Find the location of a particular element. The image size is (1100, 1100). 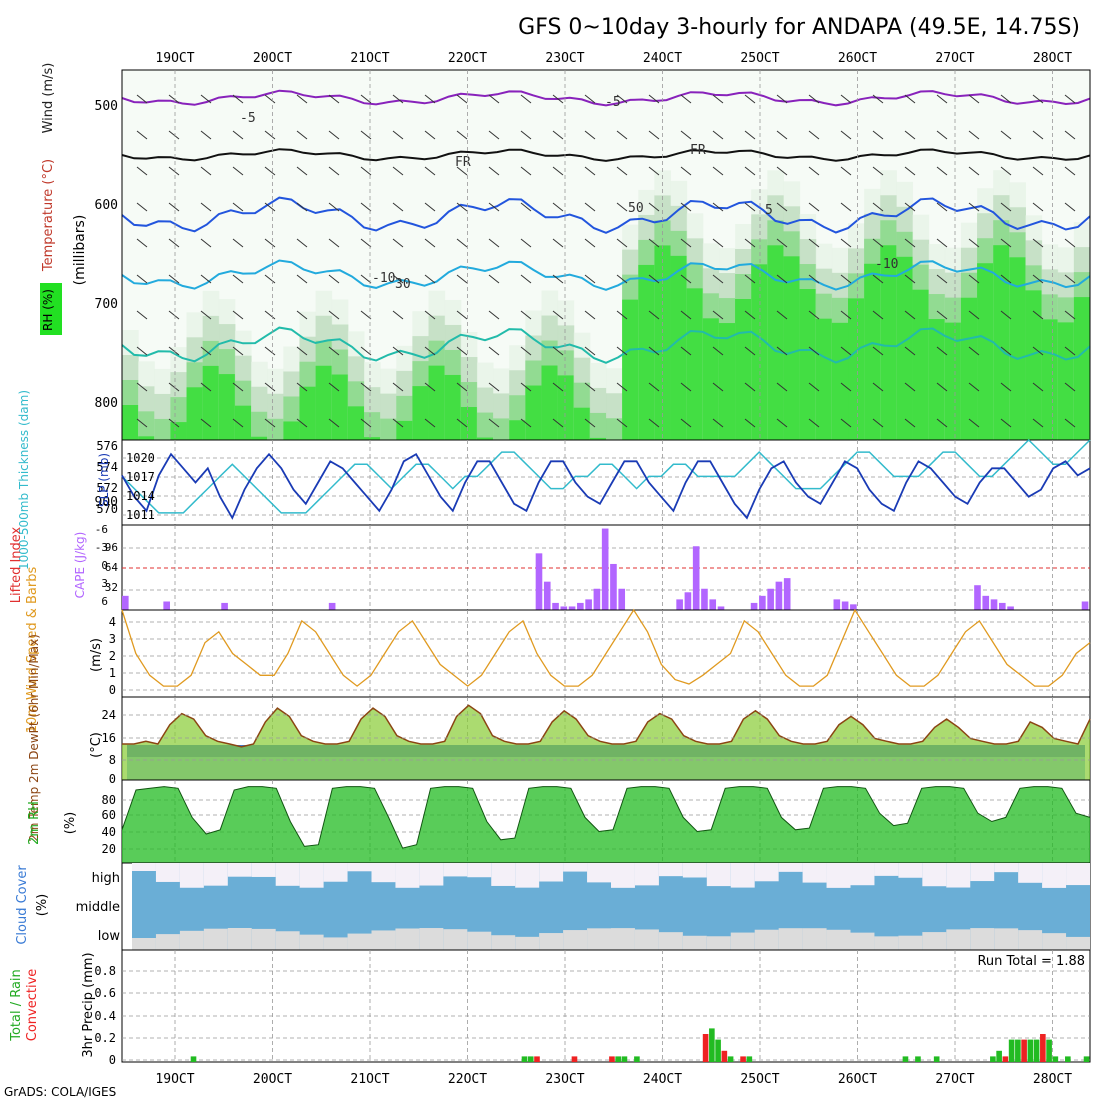

contour-label: FR is located at coordinates (698, 150).